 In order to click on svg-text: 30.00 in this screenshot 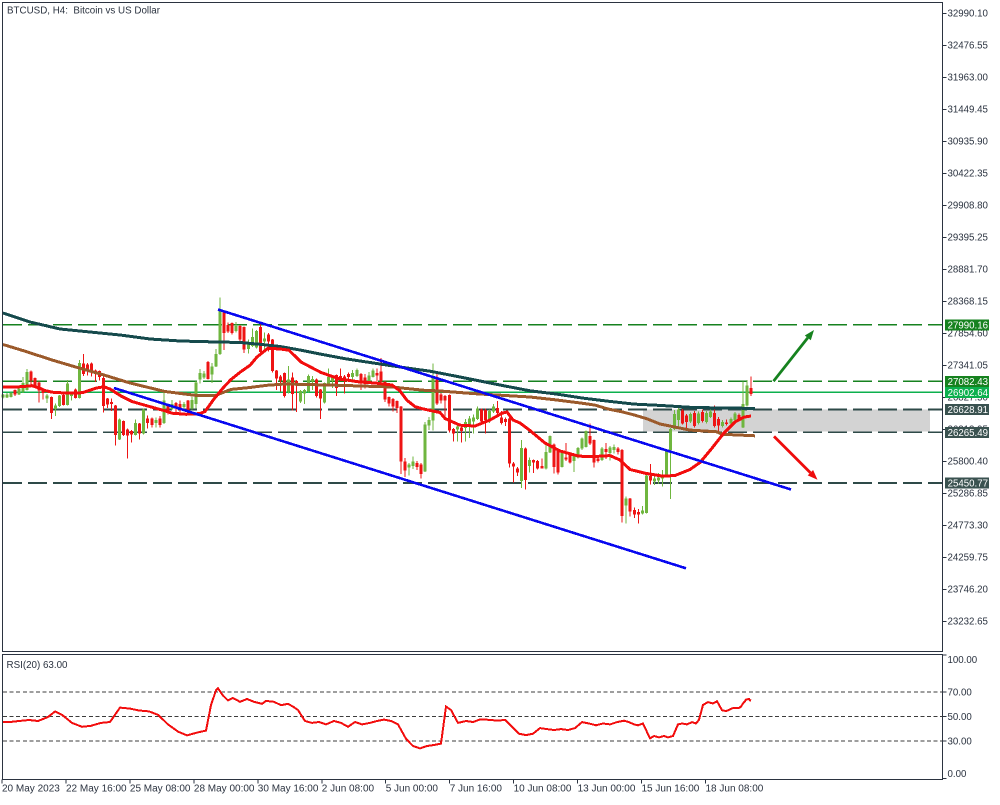, I will do `click(960, 742)`.